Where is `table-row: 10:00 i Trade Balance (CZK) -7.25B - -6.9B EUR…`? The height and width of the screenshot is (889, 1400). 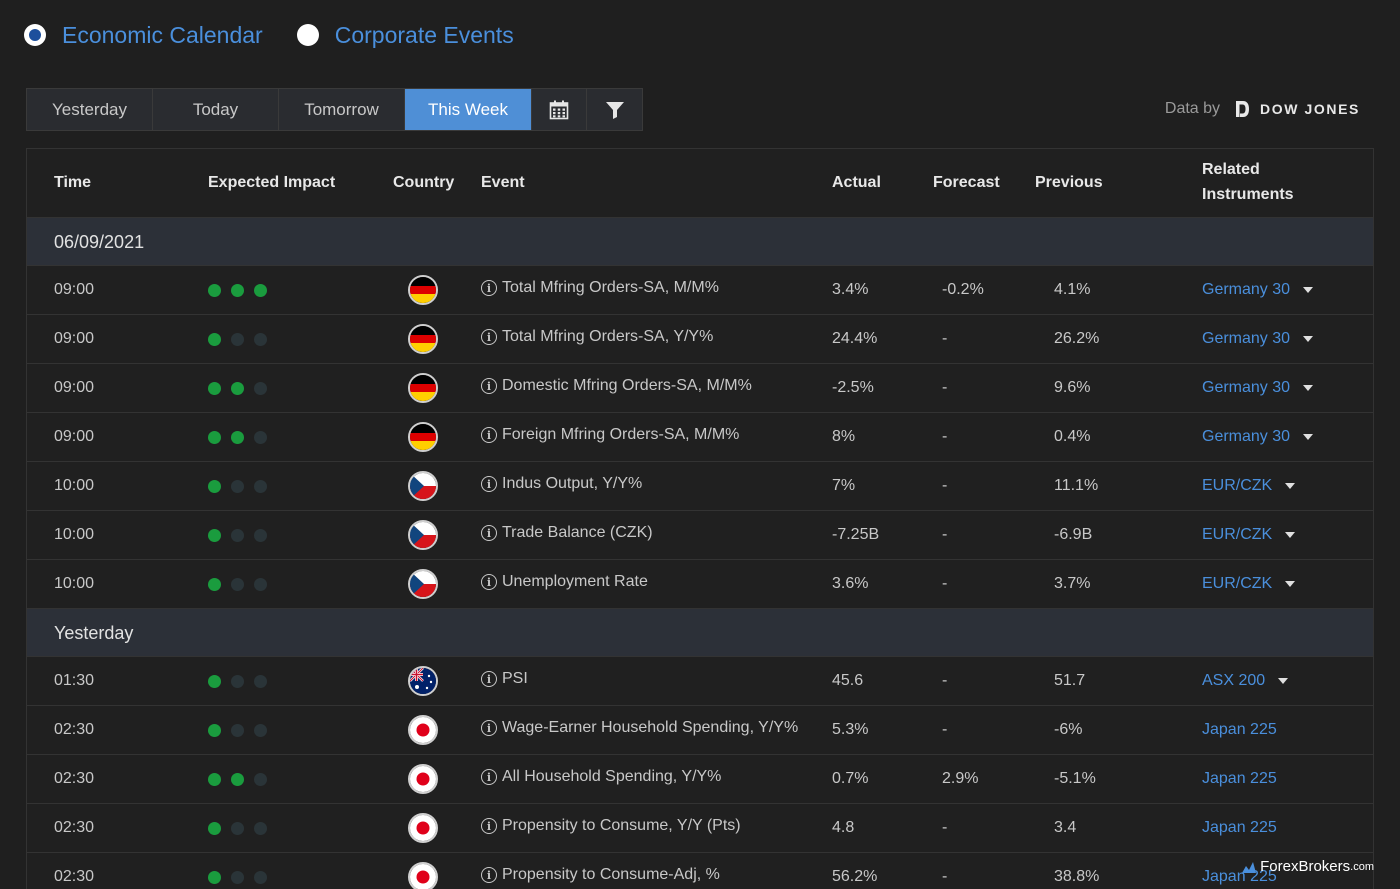
table-row: 10:00 i Trade Balance (CZK) -7.25B - -6.9B EUR… is located at coordinates (700, 535).